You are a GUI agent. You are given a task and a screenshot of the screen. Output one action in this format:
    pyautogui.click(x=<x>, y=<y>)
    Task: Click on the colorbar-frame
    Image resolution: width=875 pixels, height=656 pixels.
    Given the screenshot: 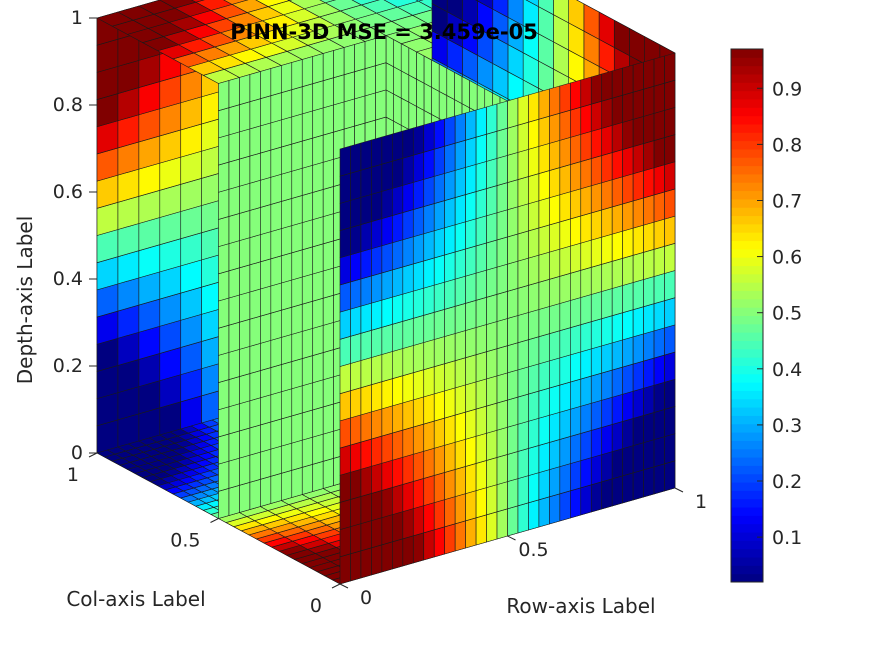 What is the action you would take?
    pyautogui.click(x=747, y=315)
    